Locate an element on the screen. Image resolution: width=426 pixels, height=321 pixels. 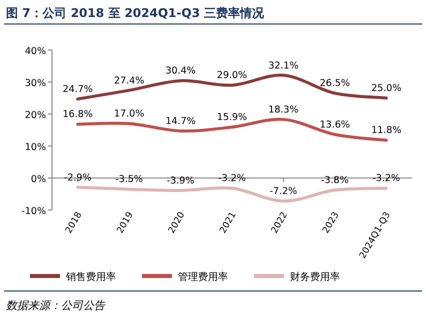
data-label: -3.9% is located at coordinates (180, 180).